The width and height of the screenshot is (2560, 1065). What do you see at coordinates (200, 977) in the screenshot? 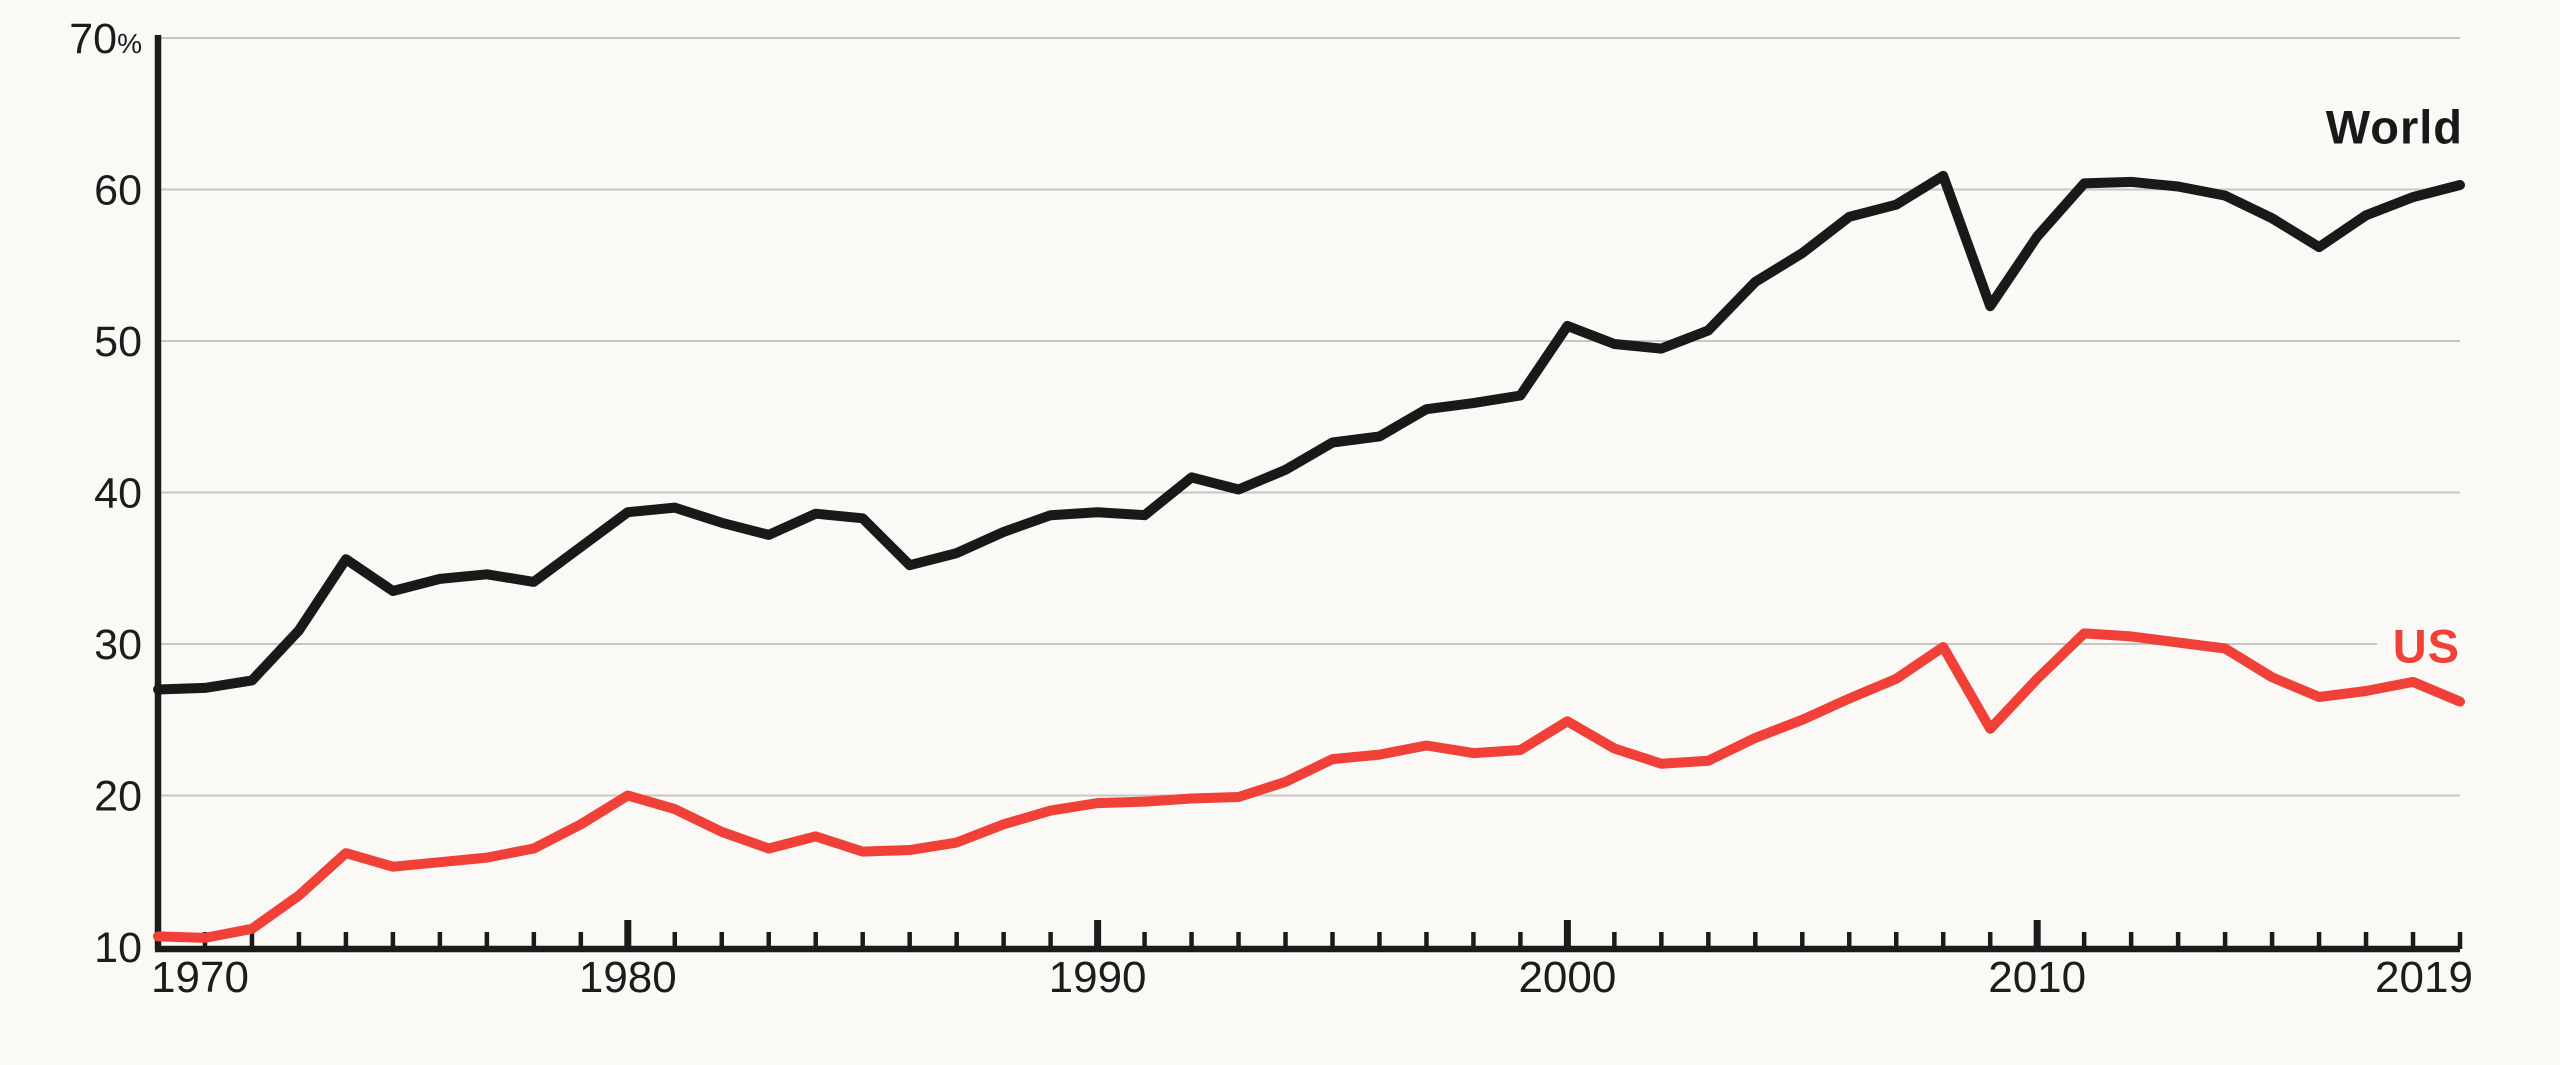
I see `x-tick-label-1970: 1970` at bounding box center [200, 977].